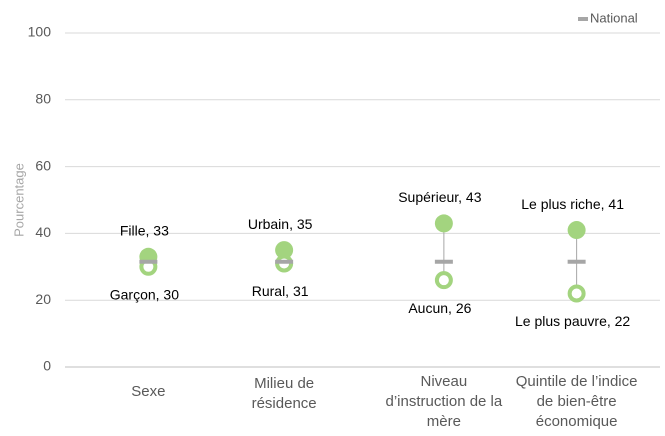  What do you see at coordinates (18, 200) in the screenshot?
I see `y-axis-label: Pourcentage` at bounding box center [18, 200].